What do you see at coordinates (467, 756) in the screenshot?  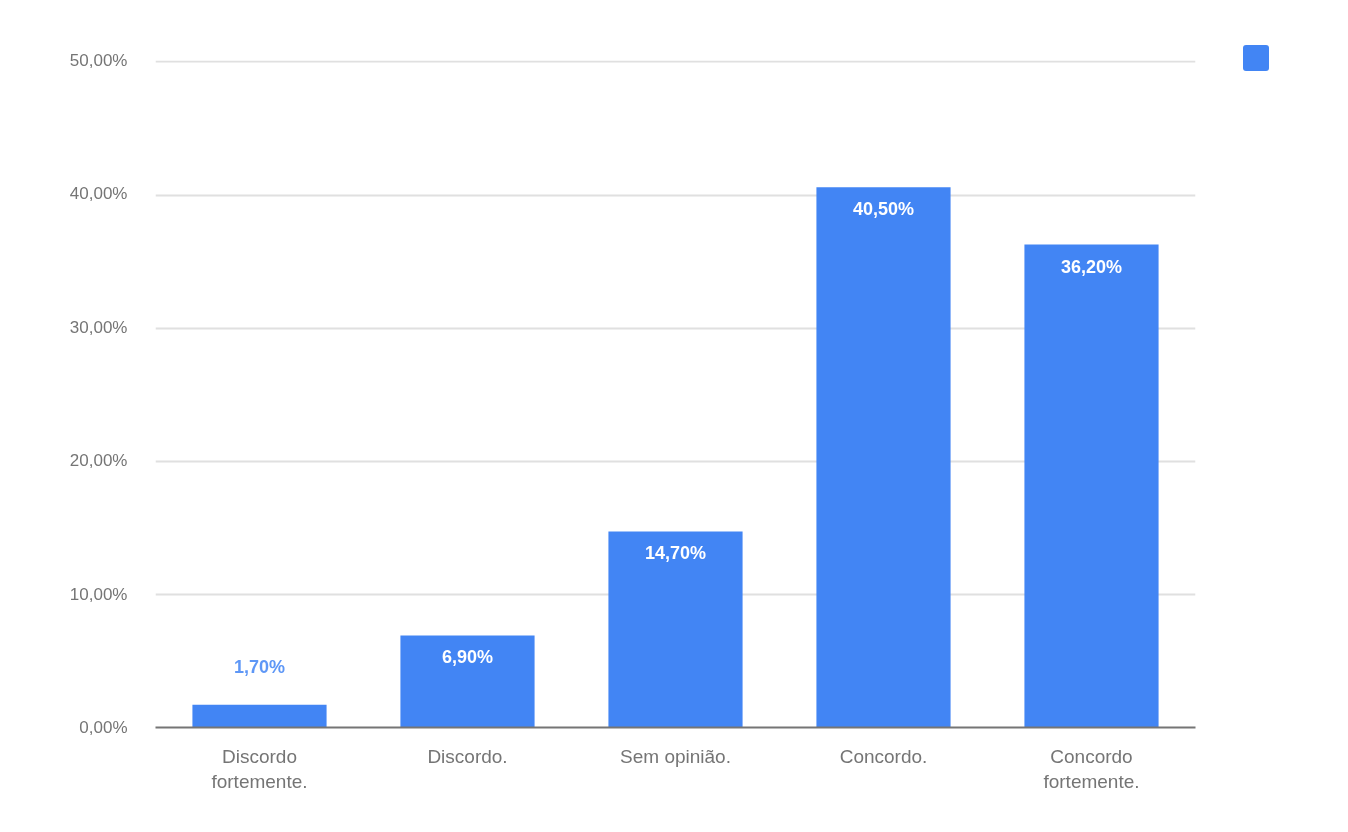 I see `x-tick-label: Discordo.` at bounding box center [467, 756].